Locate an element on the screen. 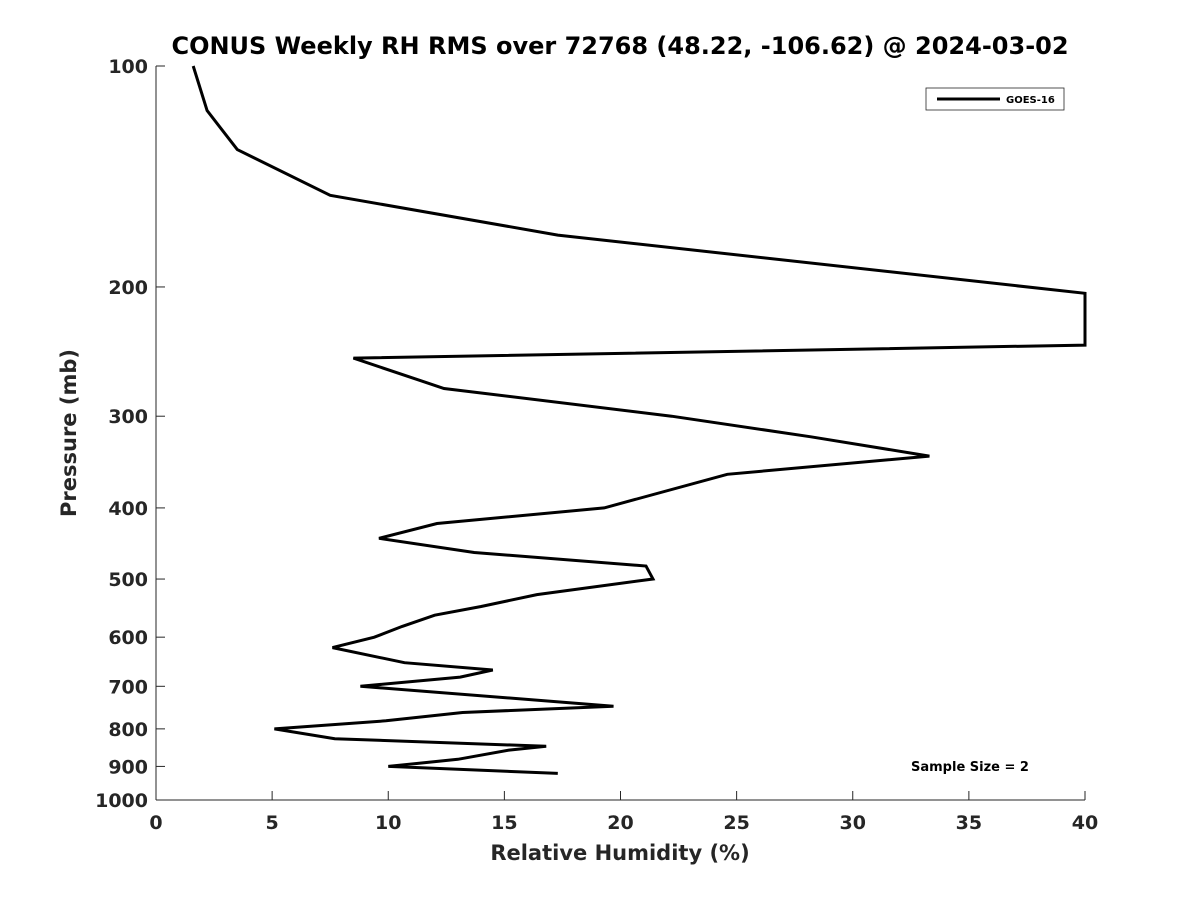 This screenshot has height=900, width=1200. y-tick-label: 100 is located at coordinates (128, 67).